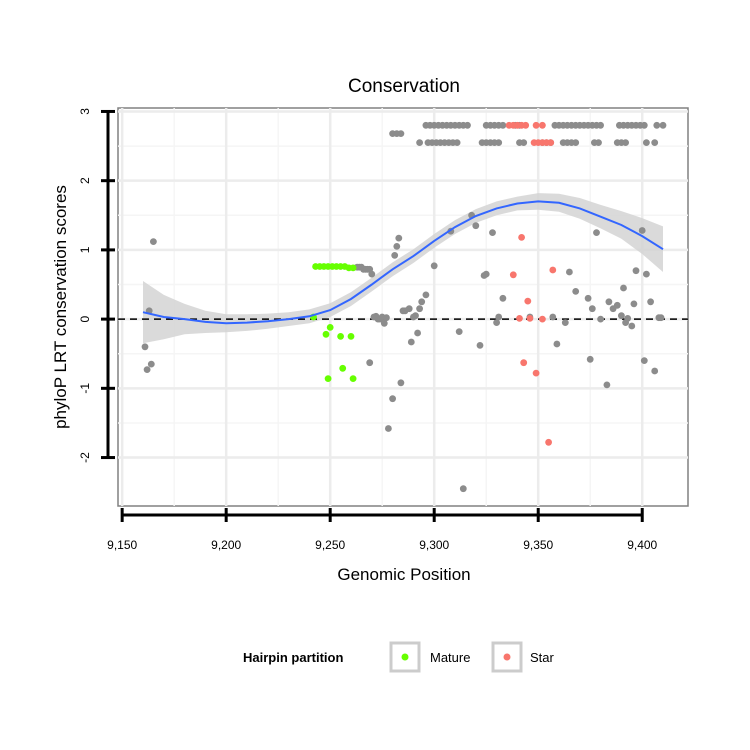 This screenshot has height=750, width=750. I want to click on x-tick-label: 9,400, so click(642, 545).